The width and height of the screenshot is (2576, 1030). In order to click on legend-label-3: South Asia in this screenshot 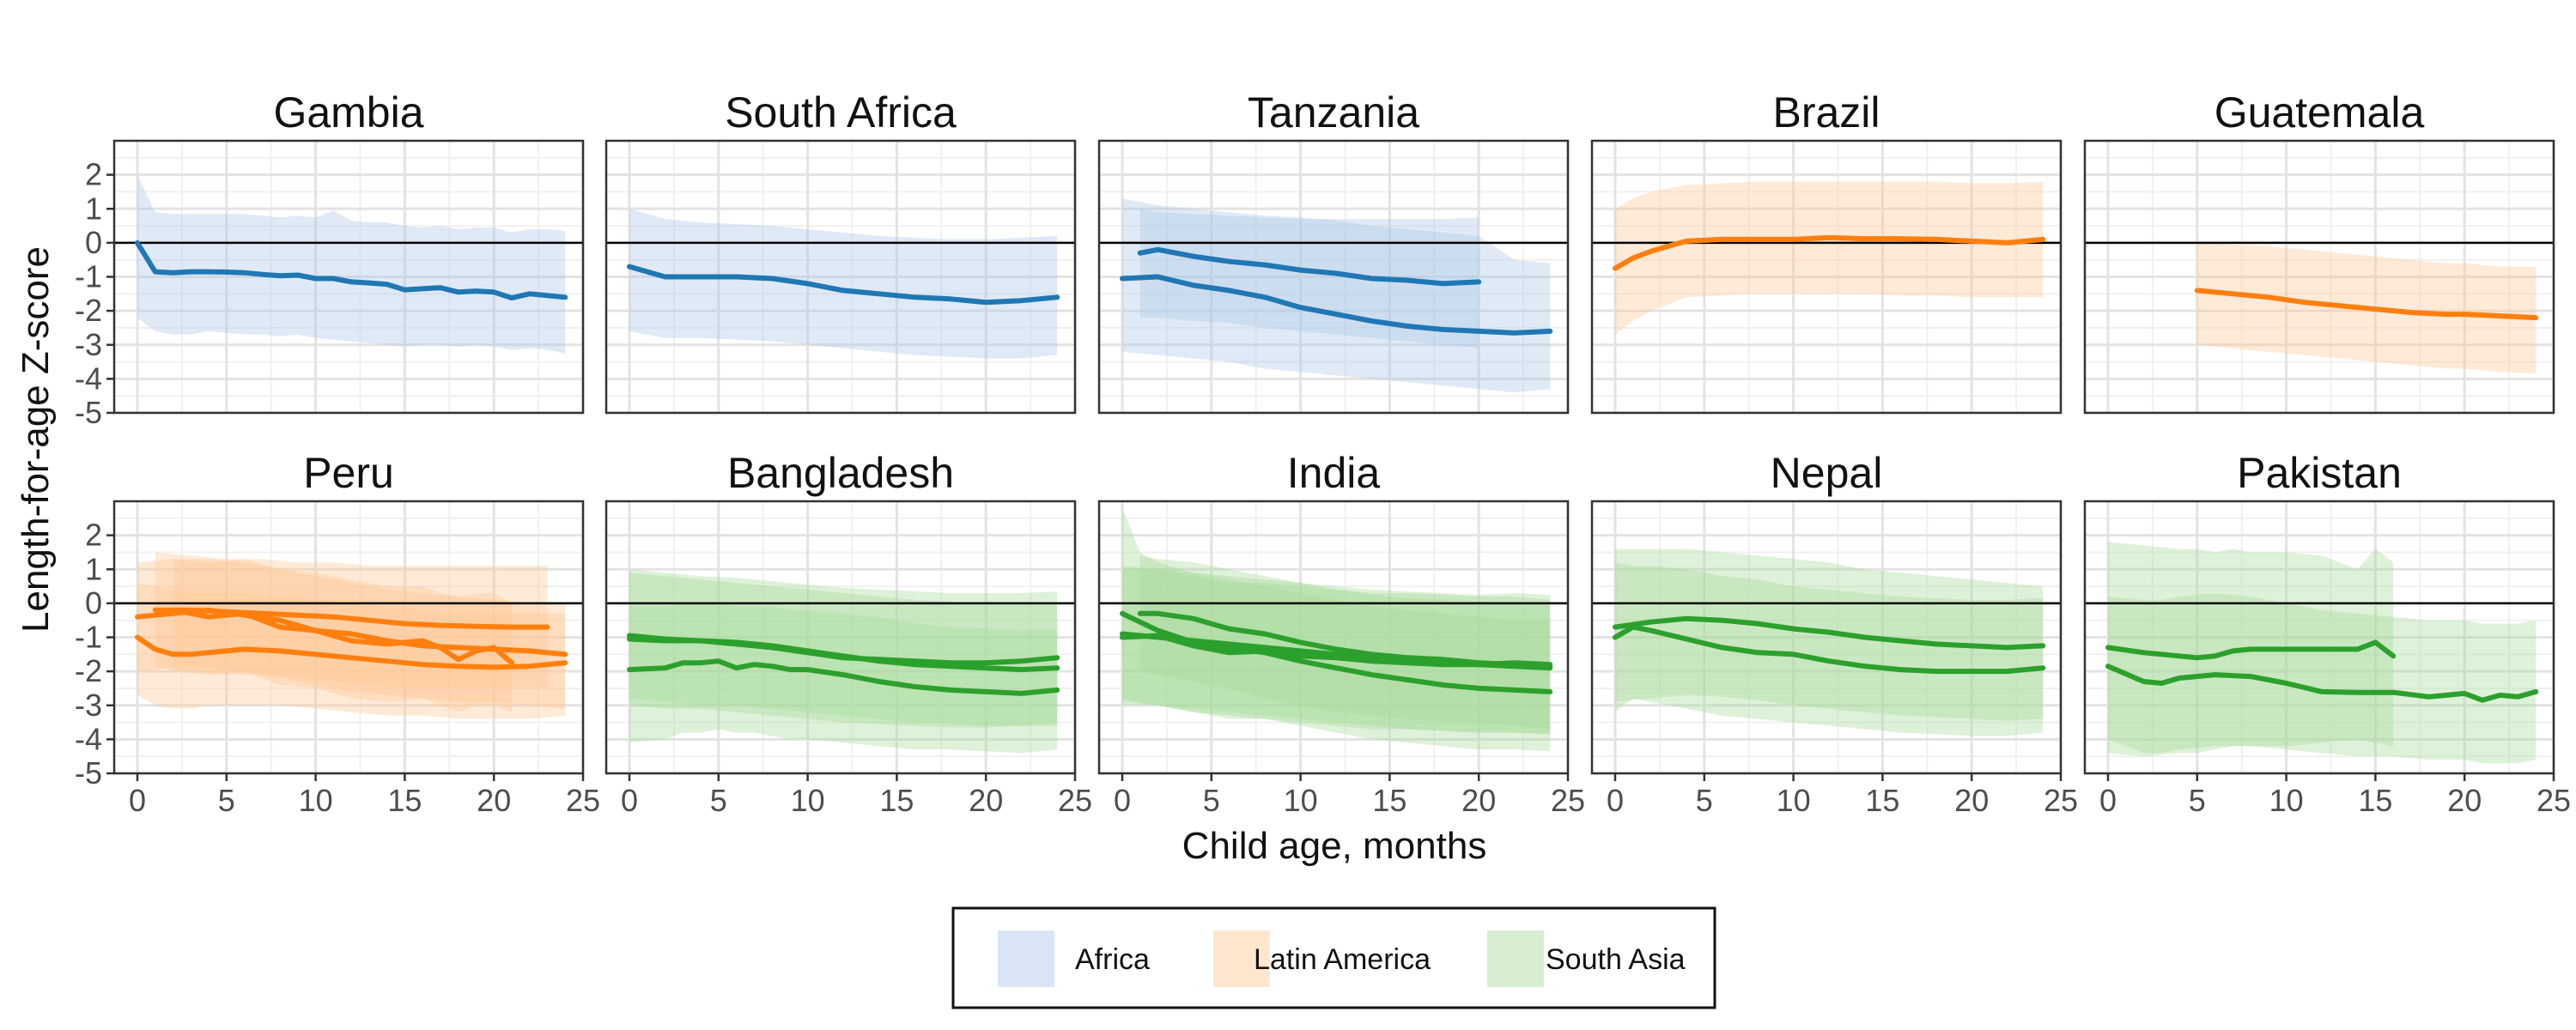, I will do `click(1616, 959)`.